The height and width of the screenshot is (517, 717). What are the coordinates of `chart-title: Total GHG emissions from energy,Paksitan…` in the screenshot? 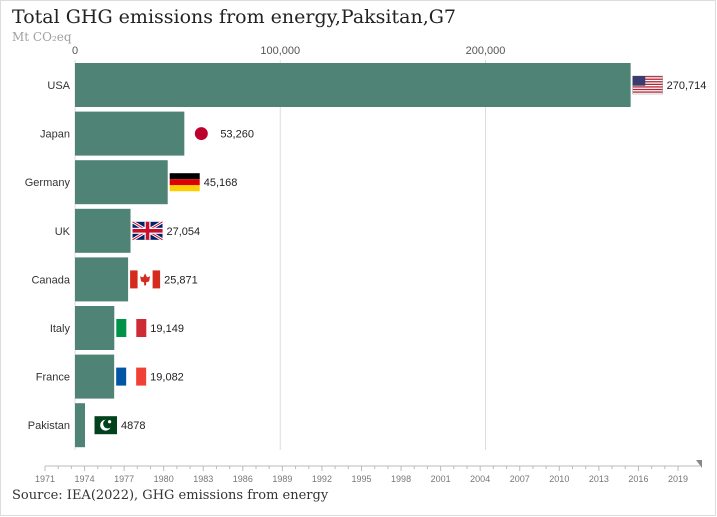 It's located at (234, 17).